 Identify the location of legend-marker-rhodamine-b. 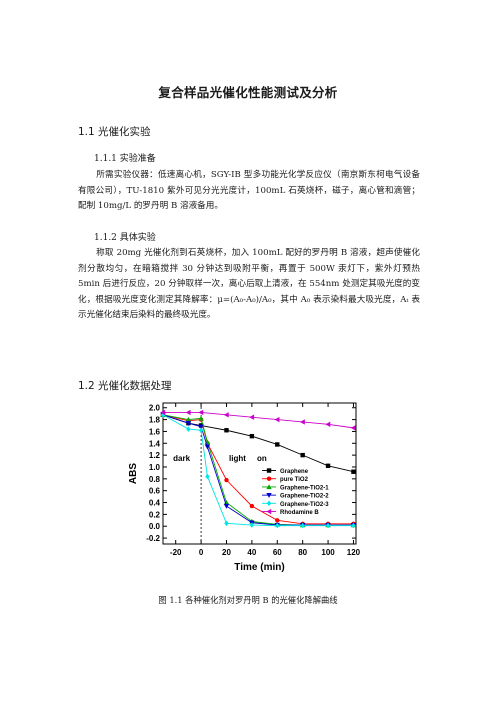
(269, 511).